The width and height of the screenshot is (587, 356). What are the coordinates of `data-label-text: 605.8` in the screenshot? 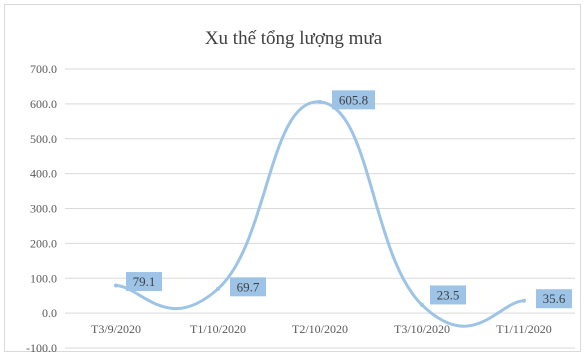 It's located at (353, 99).